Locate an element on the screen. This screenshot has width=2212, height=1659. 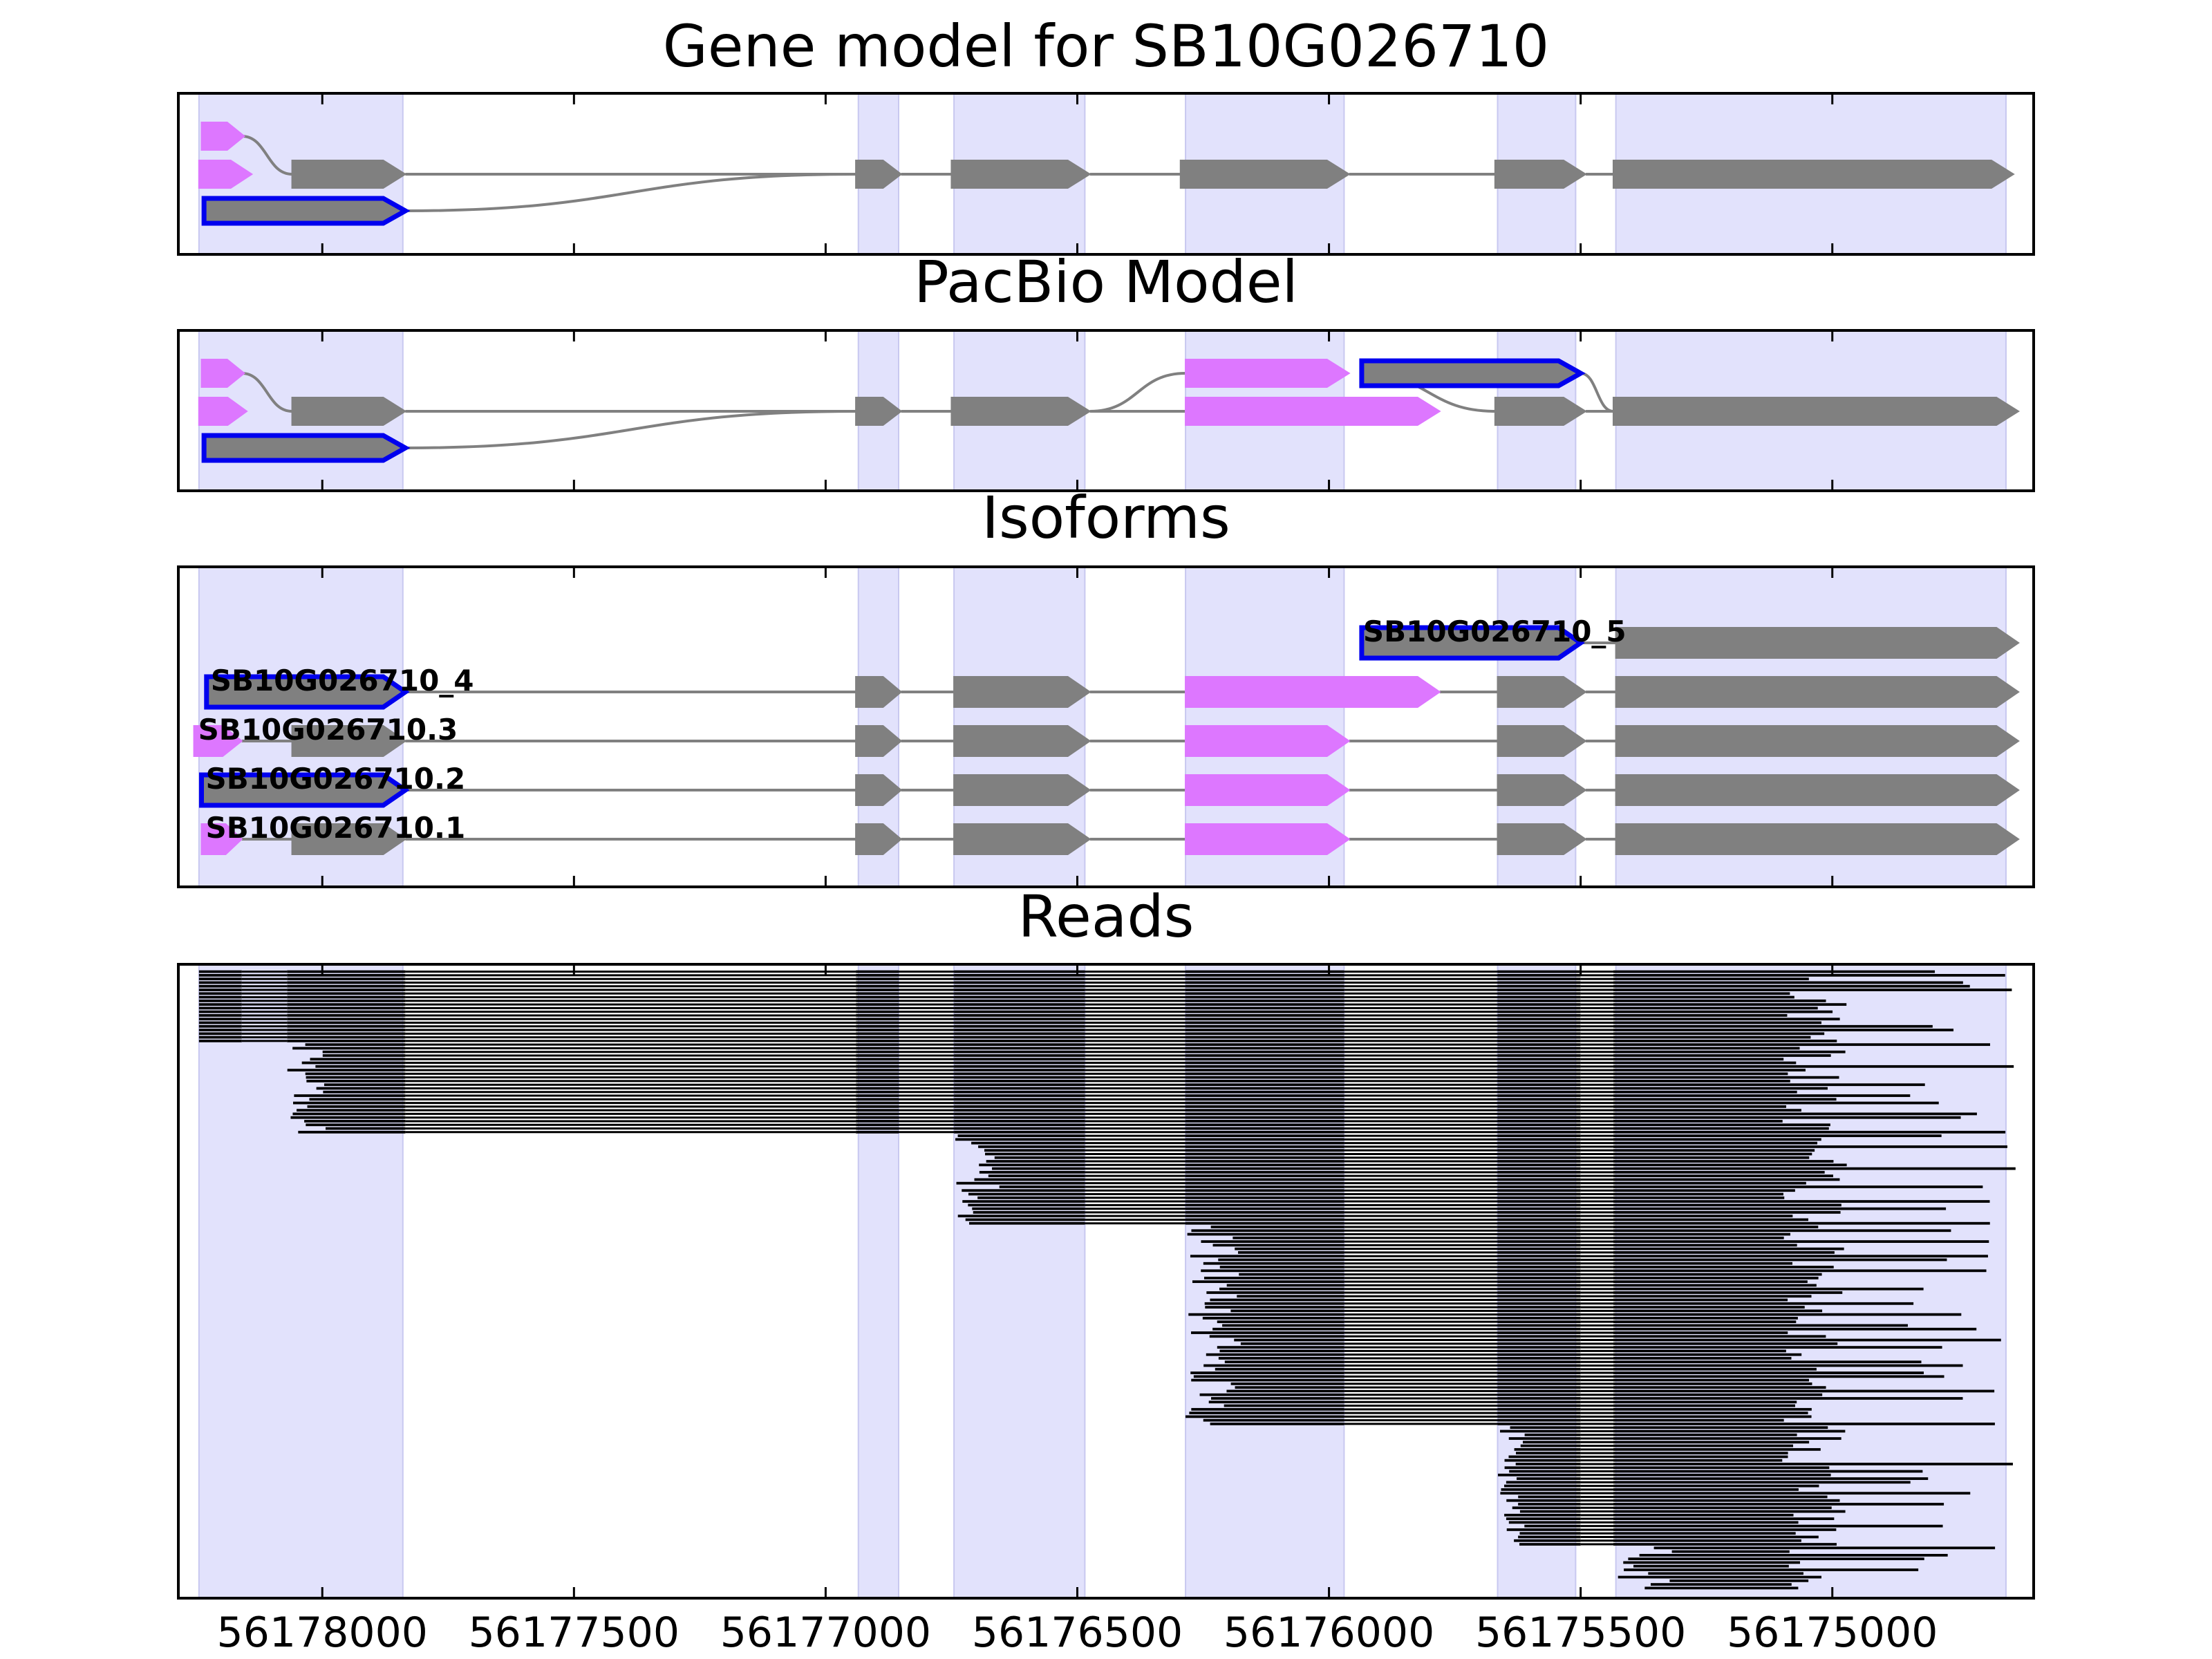
splice-curve is located at coordinates (630, 192).